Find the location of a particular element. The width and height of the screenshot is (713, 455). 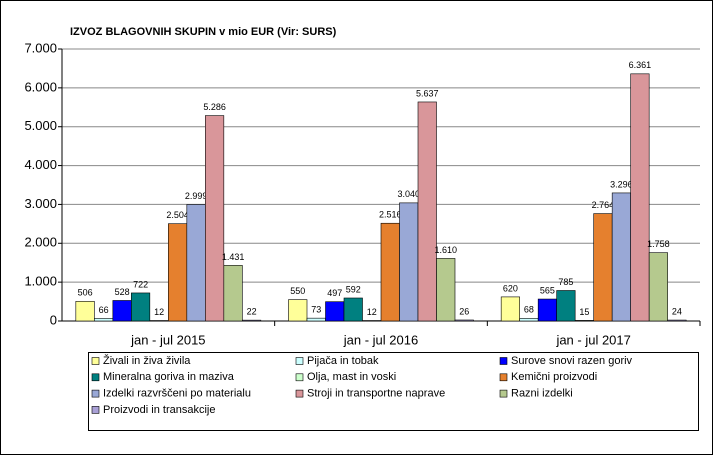

data-label: 2.764 is located at coordinates (603, 205).